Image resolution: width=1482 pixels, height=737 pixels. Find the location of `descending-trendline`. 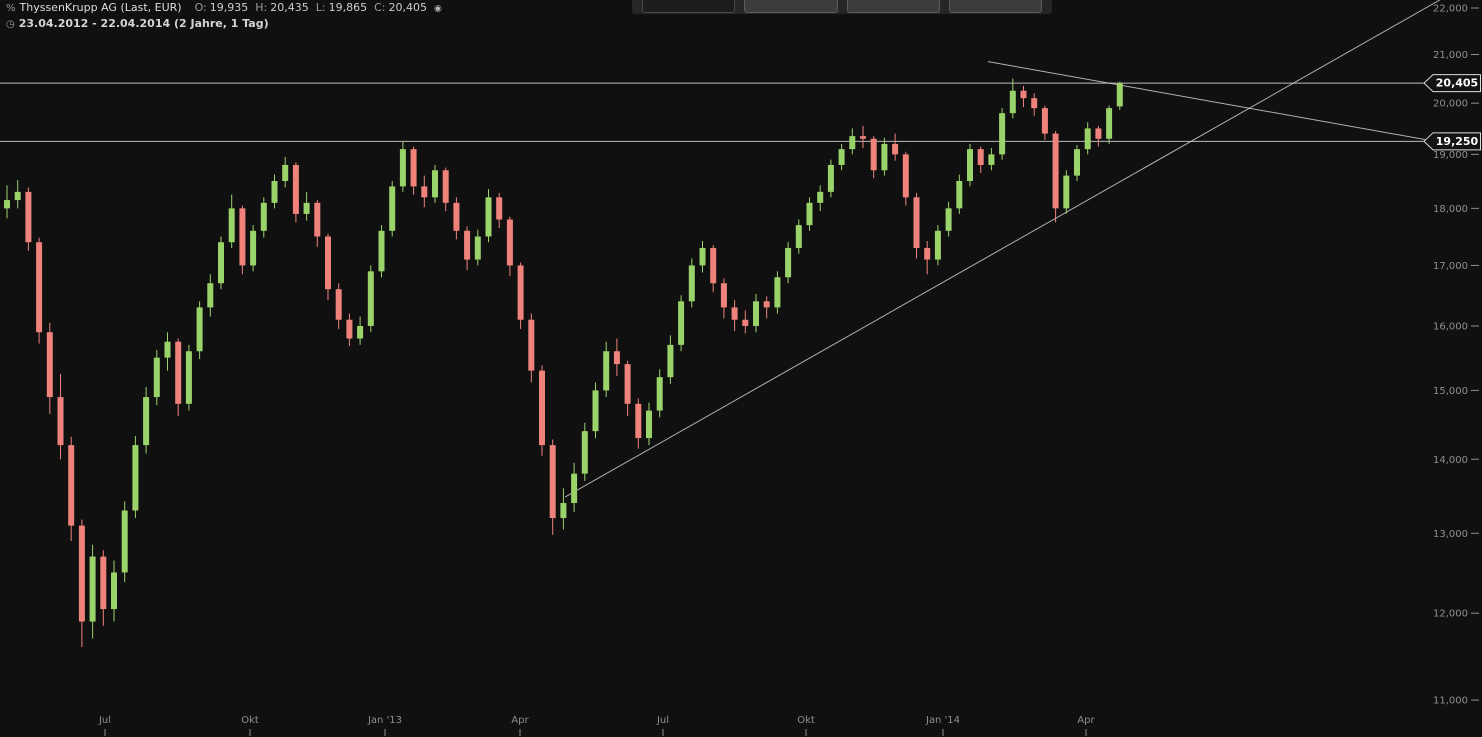

descending-trendline is located at coordinates (1211, 101).